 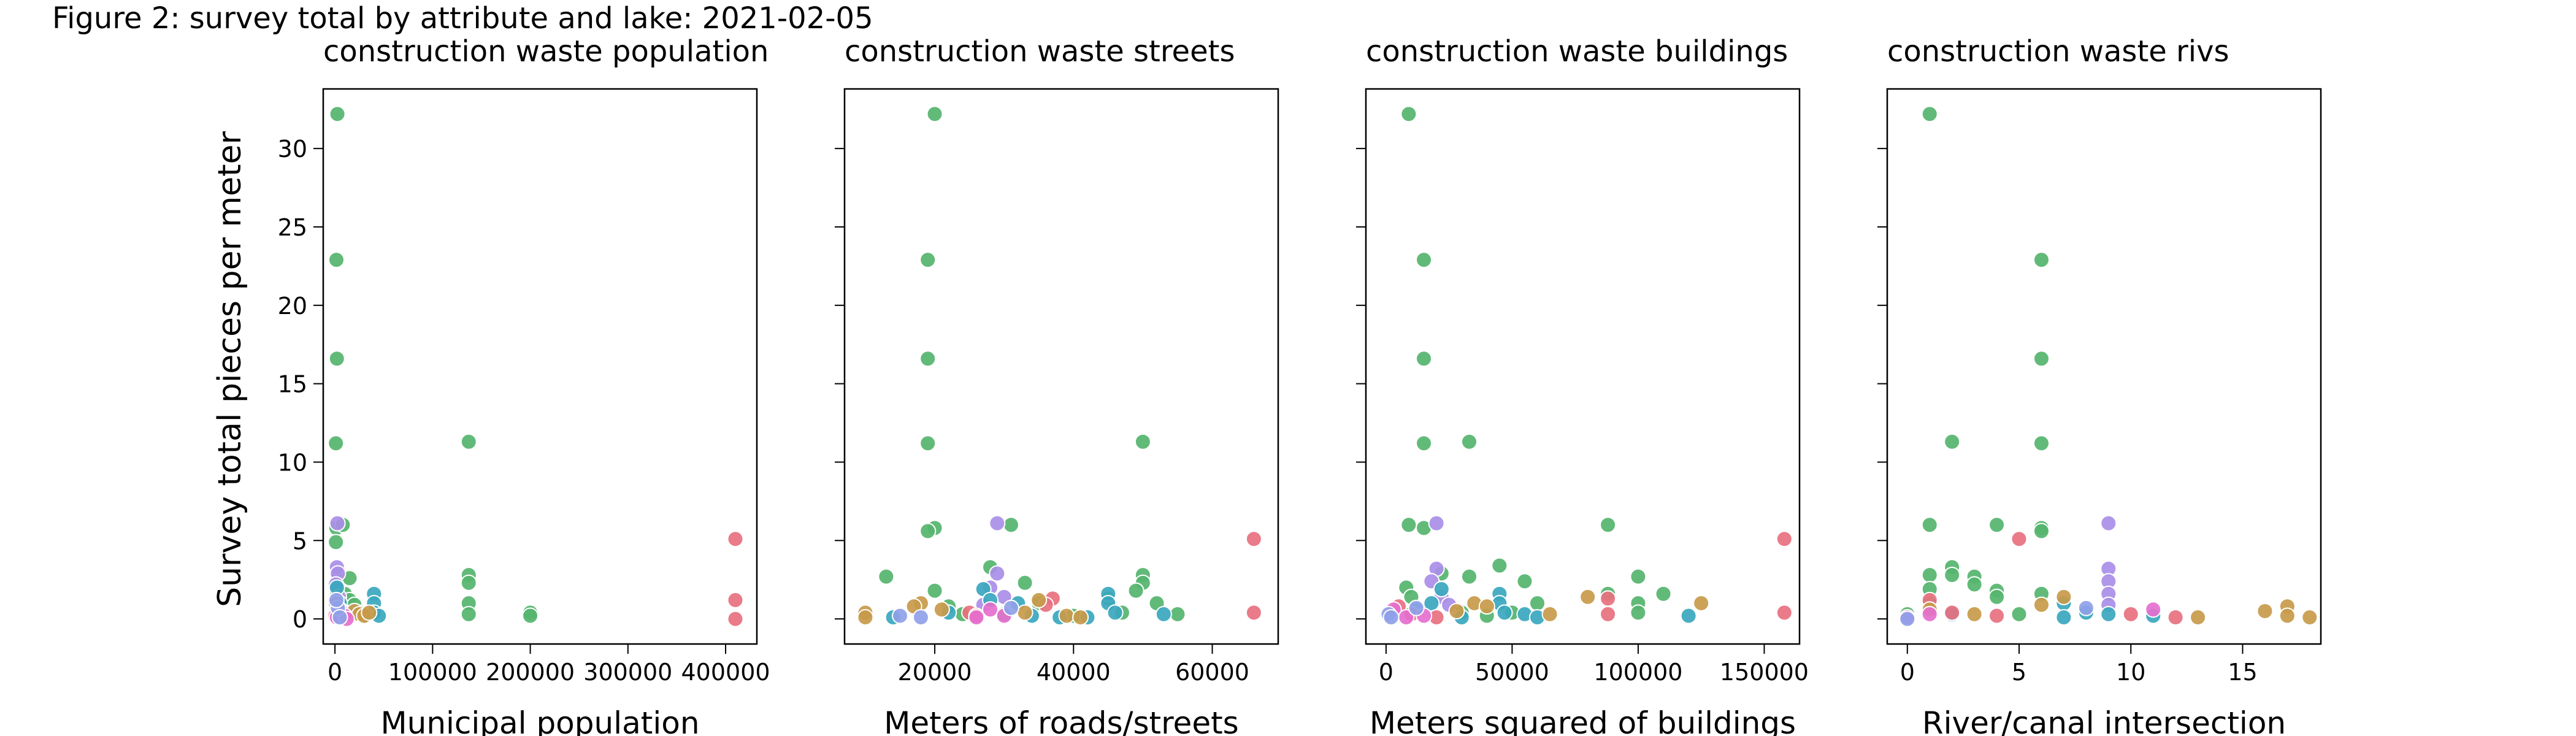 I want to click on subplot-title: construction waste streets, so click(x=1040, y=51).